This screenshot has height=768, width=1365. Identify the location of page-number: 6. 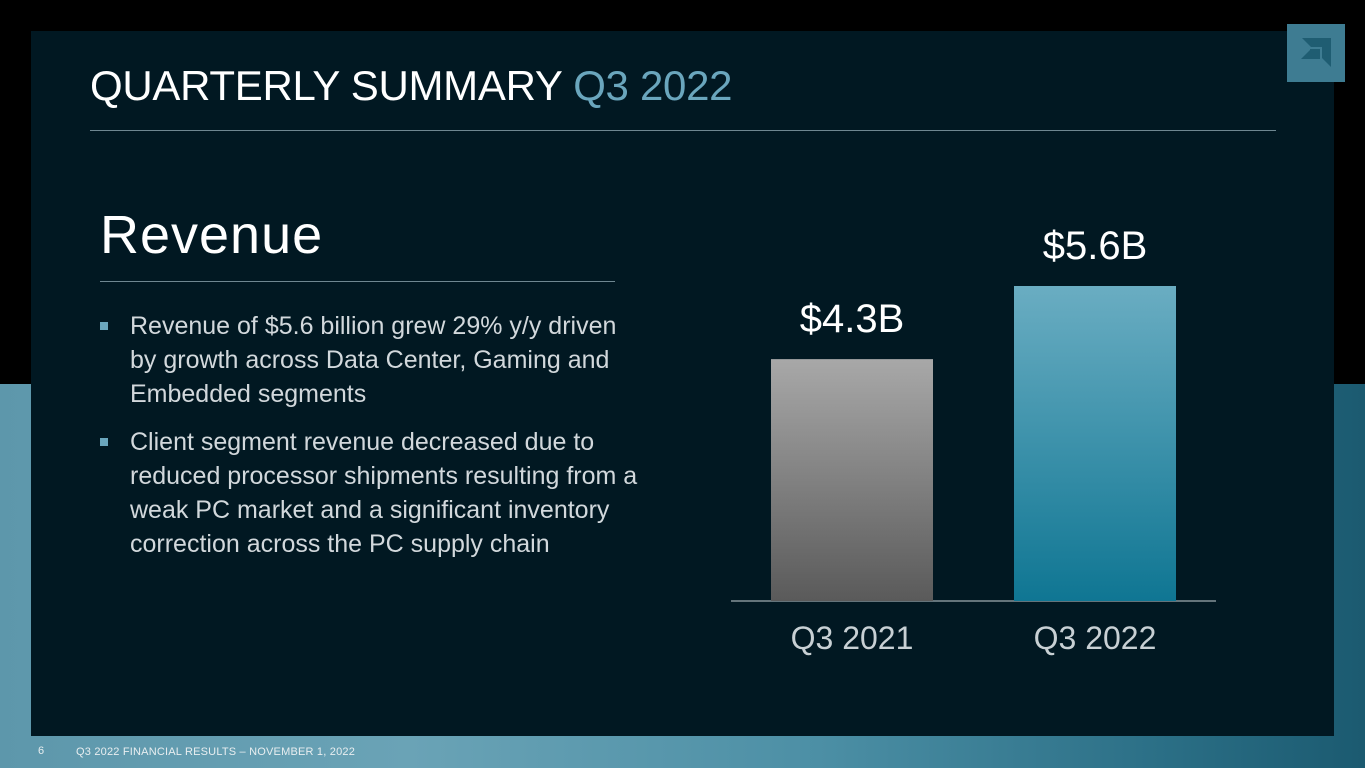
(41, 751).